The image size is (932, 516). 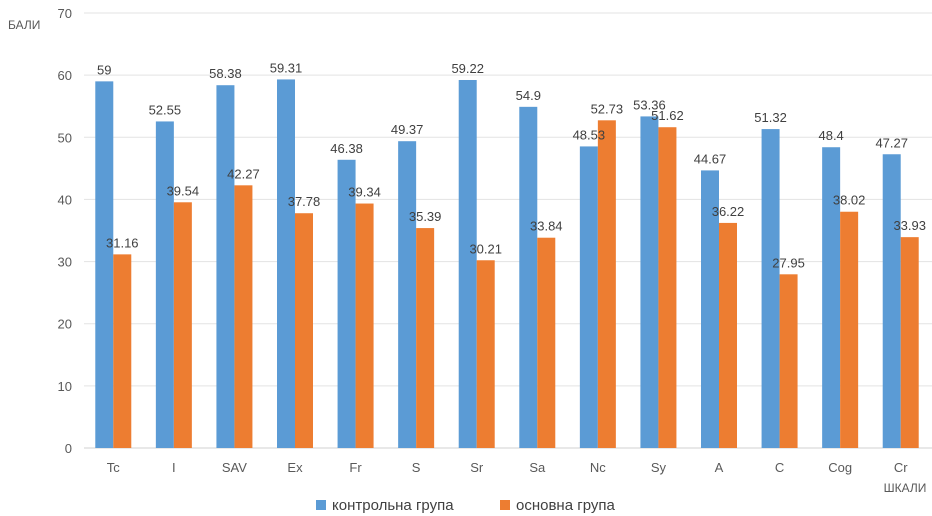 What do you see at coordinates (122, 242) in the screenshot?
I see `data-label-main: 31.16` at bounding box center [122, 242].